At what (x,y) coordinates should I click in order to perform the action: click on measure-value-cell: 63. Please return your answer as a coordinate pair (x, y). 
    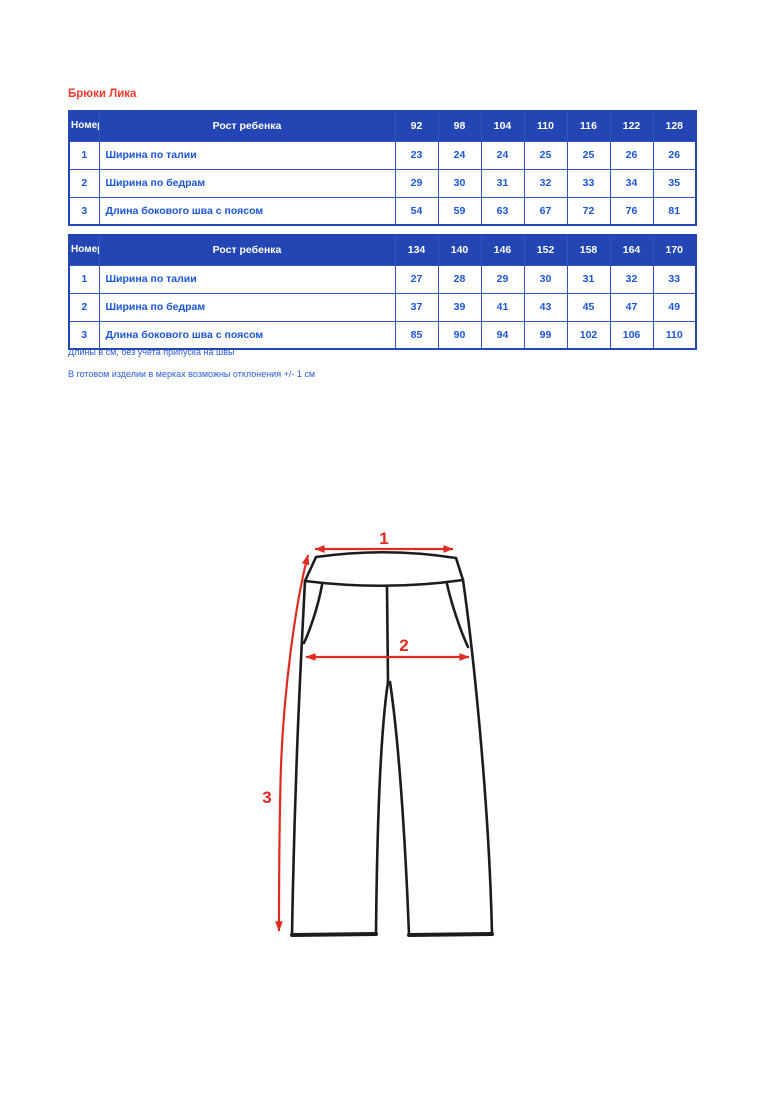
    Looking at the image, I should click on (502, 211).